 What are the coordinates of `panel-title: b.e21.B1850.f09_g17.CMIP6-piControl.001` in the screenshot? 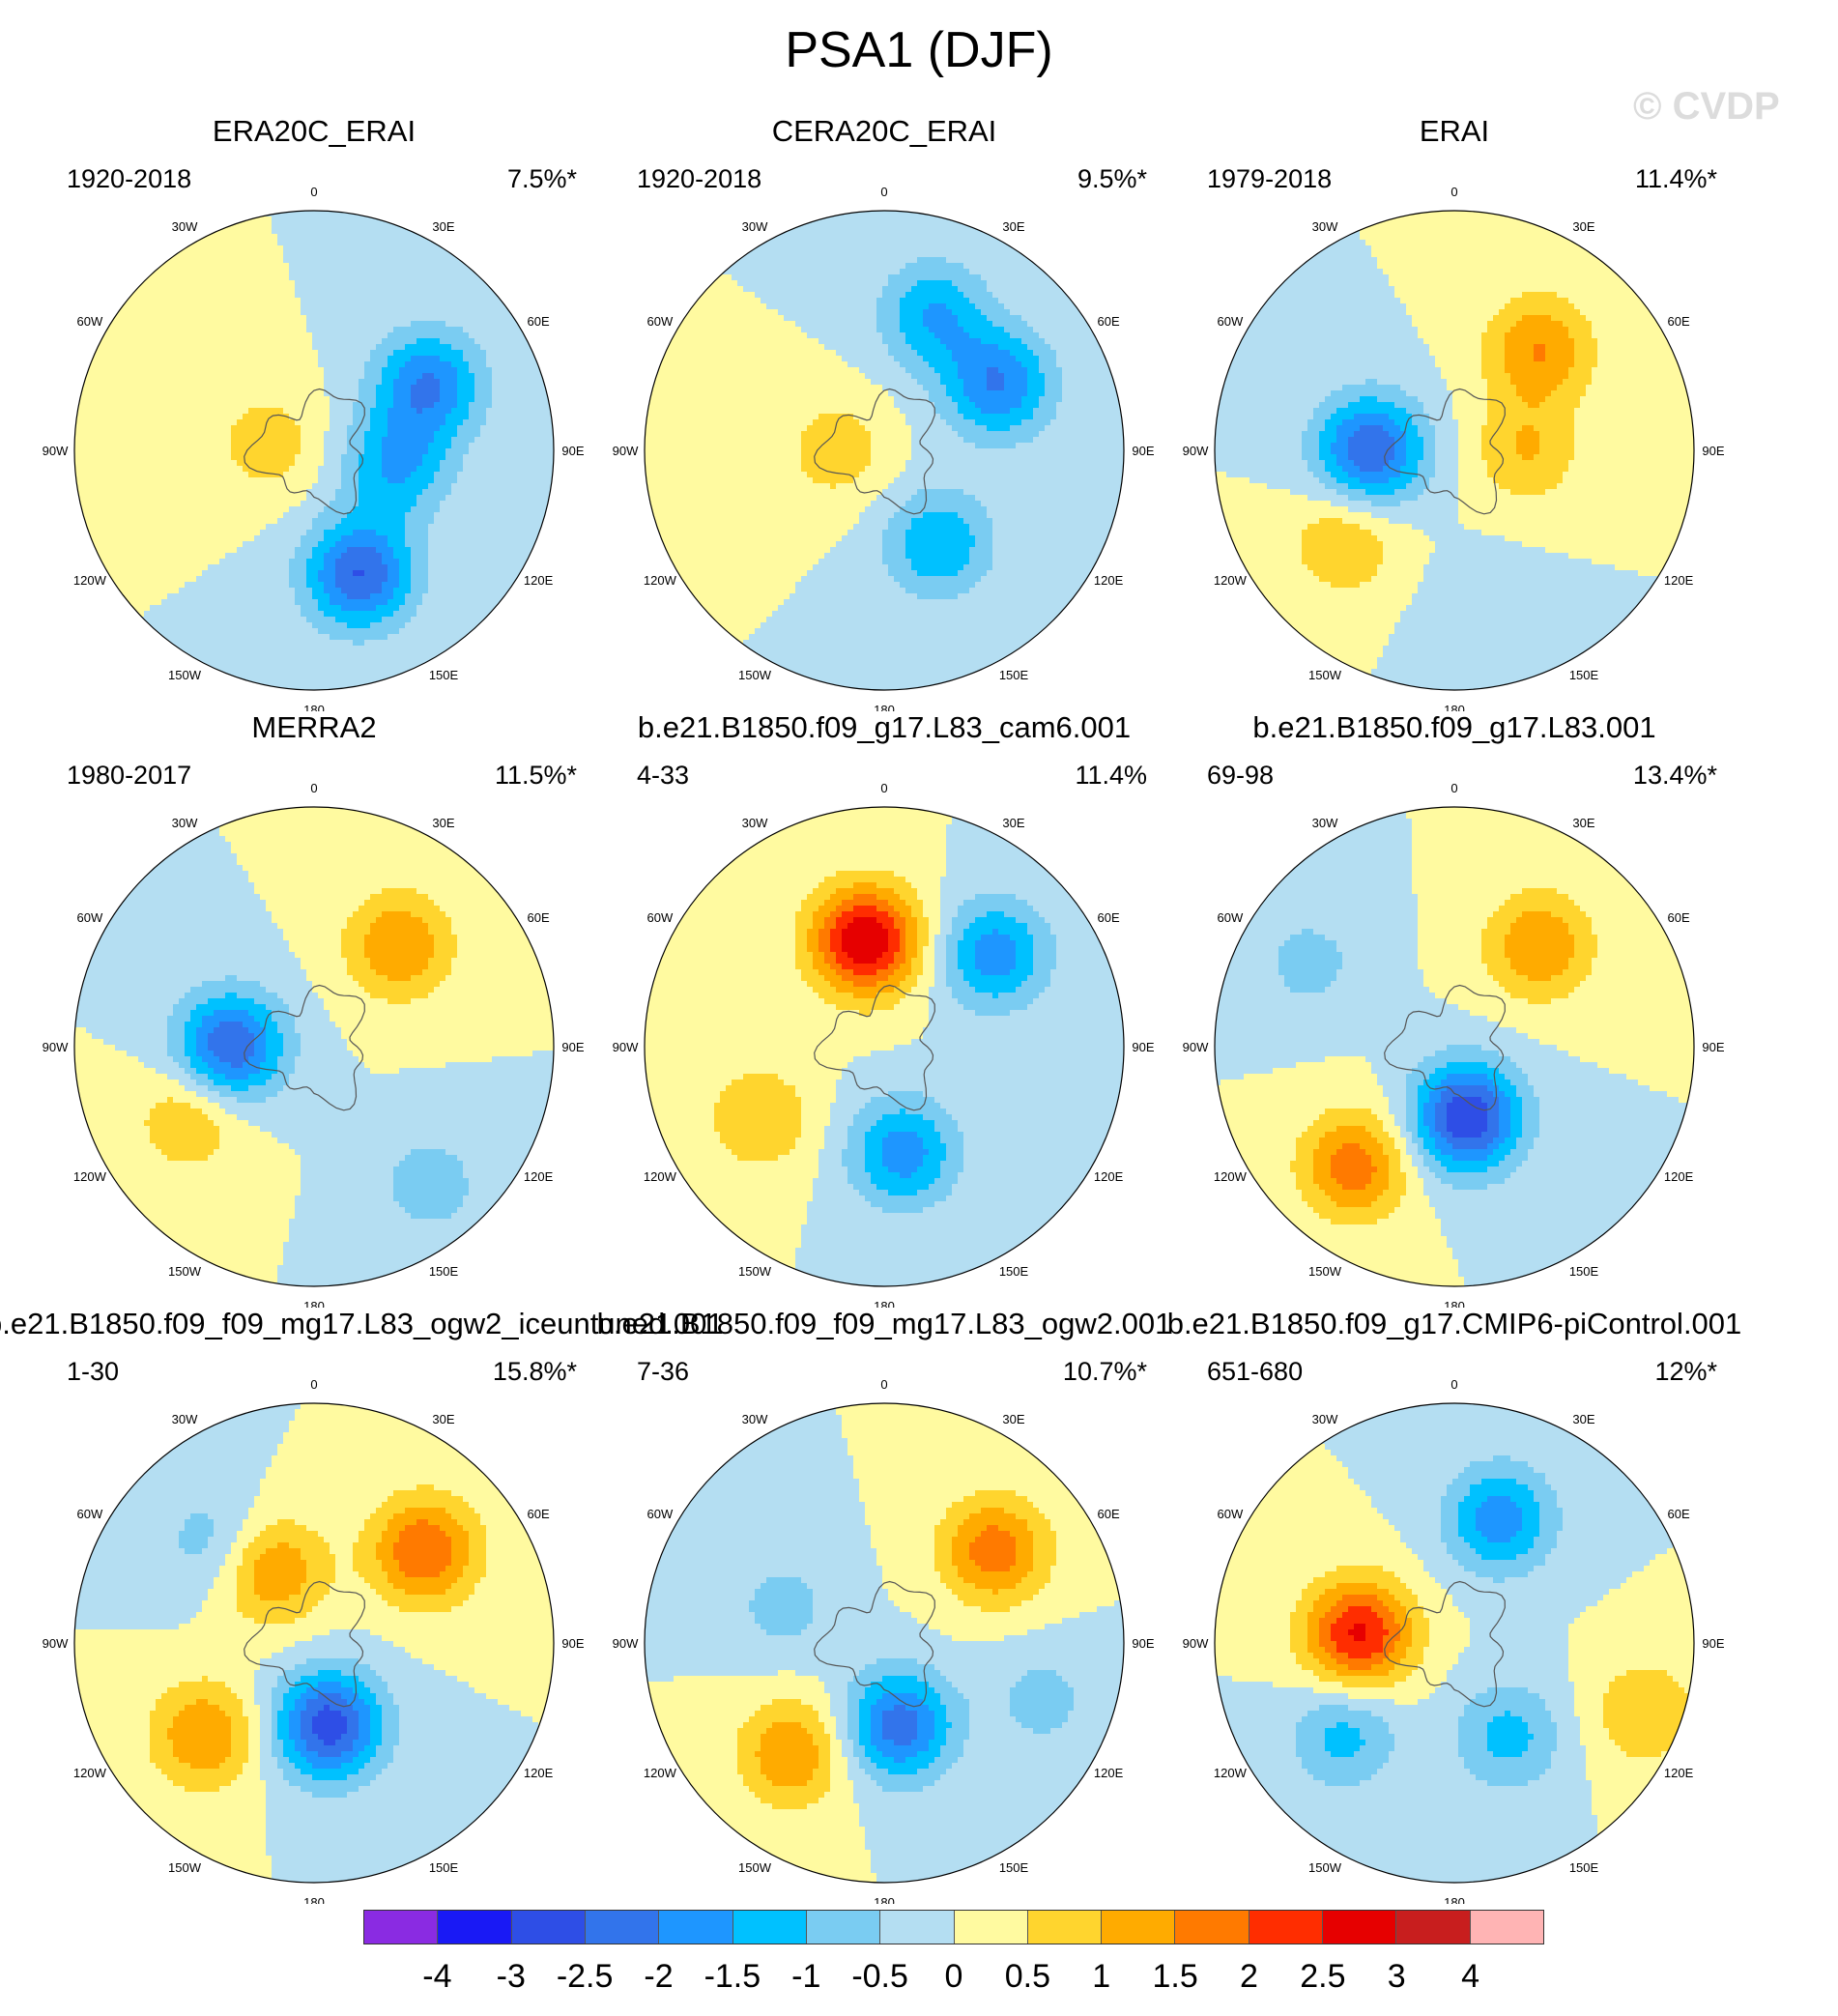 It's located at (1455, 1324).